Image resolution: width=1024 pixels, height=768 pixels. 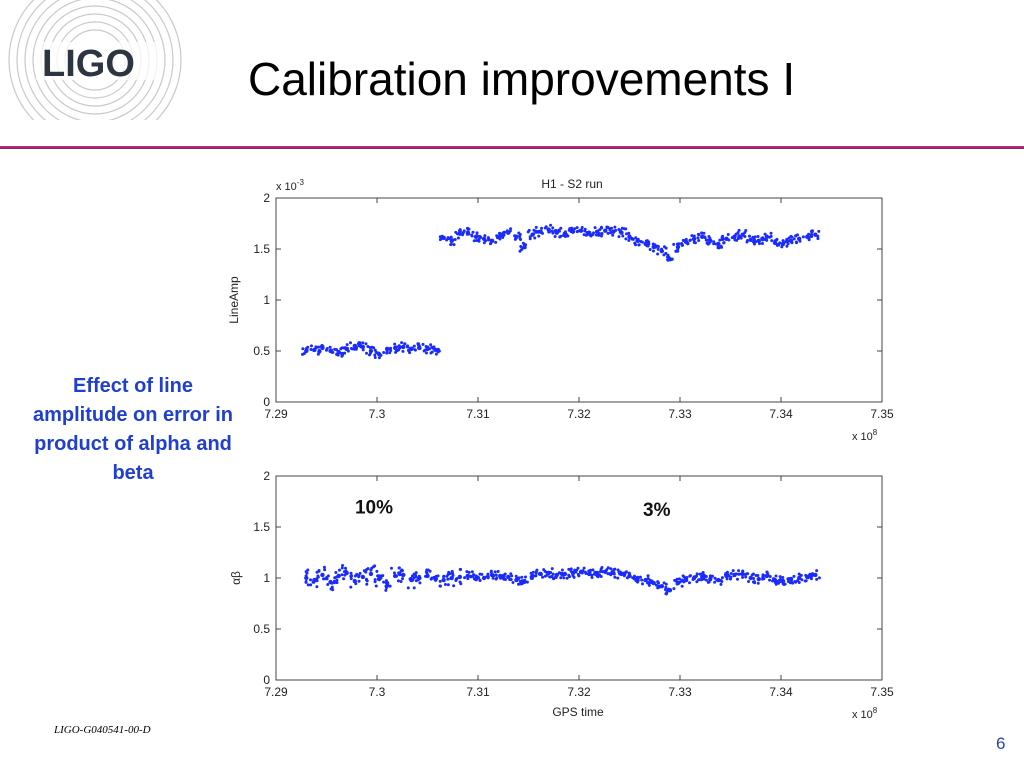 I want to click on y-tick-label: 1, so click(x=266, y=300).